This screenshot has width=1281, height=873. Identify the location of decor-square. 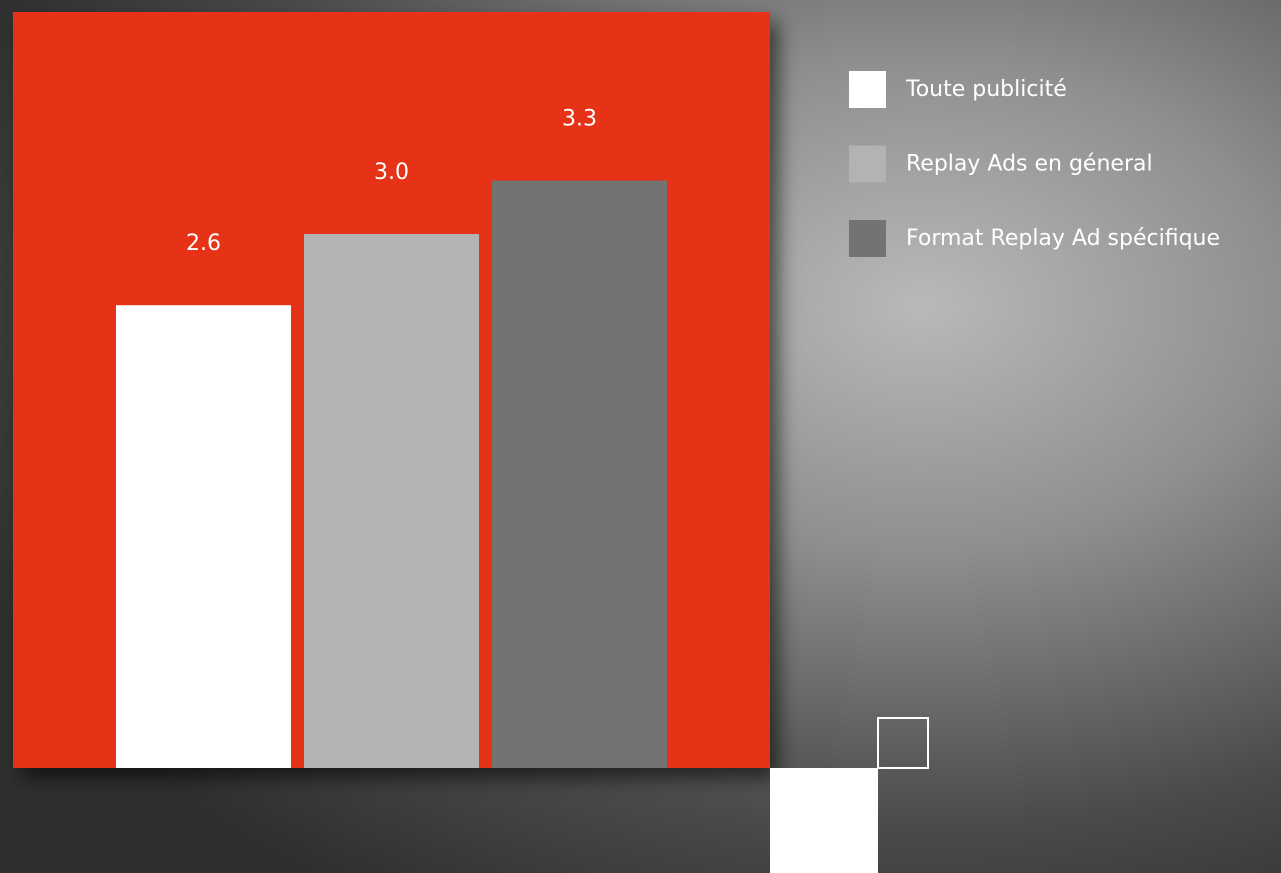
(824, 820).